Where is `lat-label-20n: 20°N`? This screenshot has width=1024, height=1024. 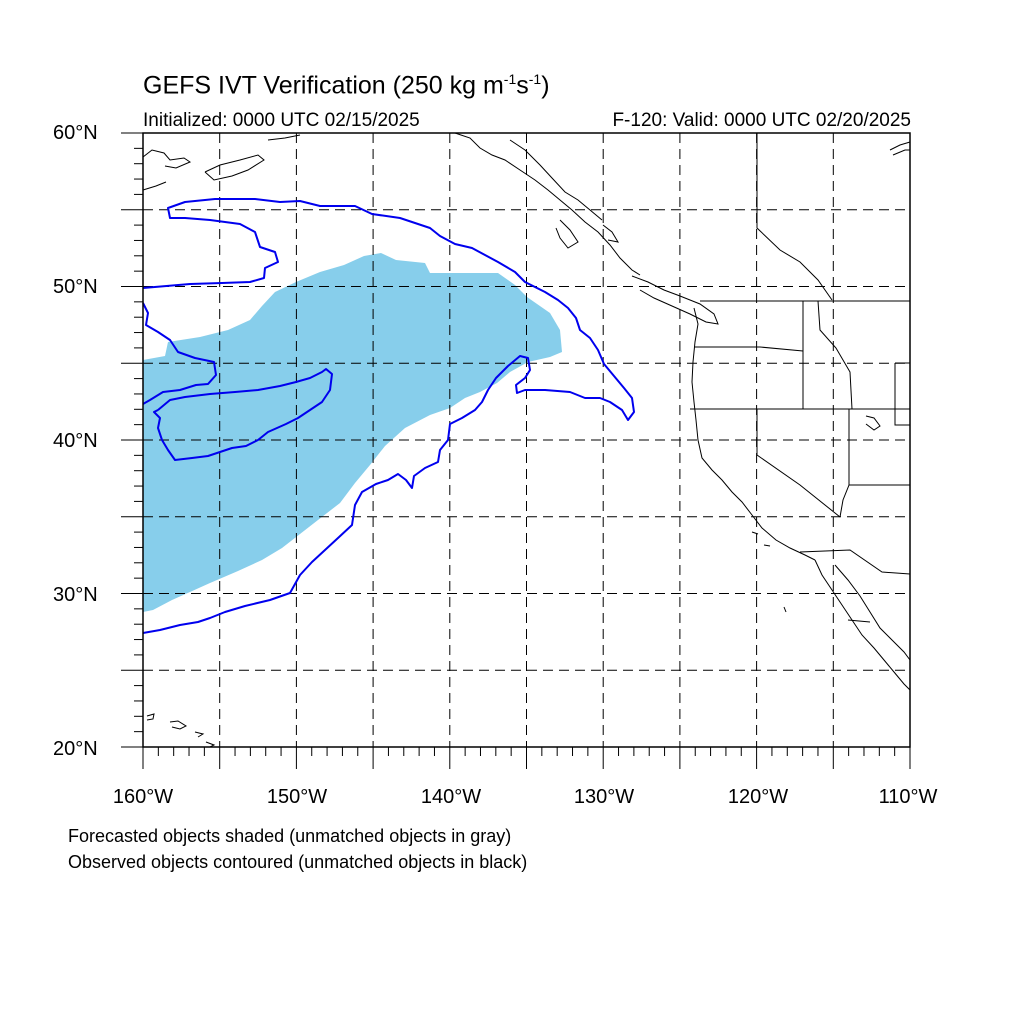 lat-label-20n: 20°N is located at coordinates (75, 749).